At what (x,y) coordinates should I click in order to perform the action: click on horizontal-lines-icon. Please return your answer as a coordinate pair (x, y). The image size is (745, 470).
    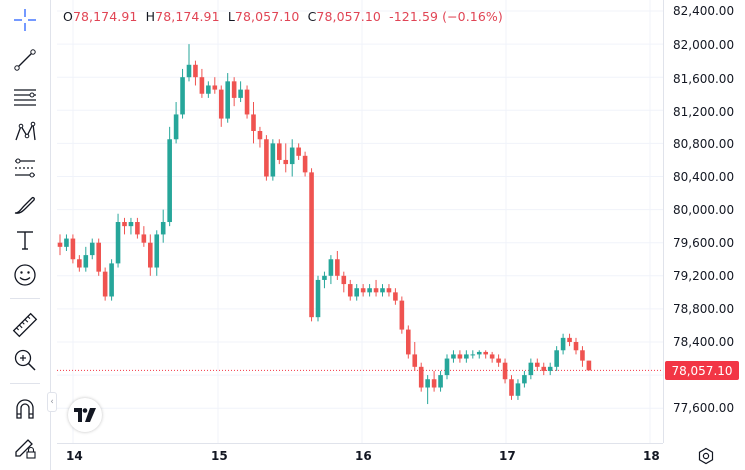
    Looking at the image, I should click on (25, 97).